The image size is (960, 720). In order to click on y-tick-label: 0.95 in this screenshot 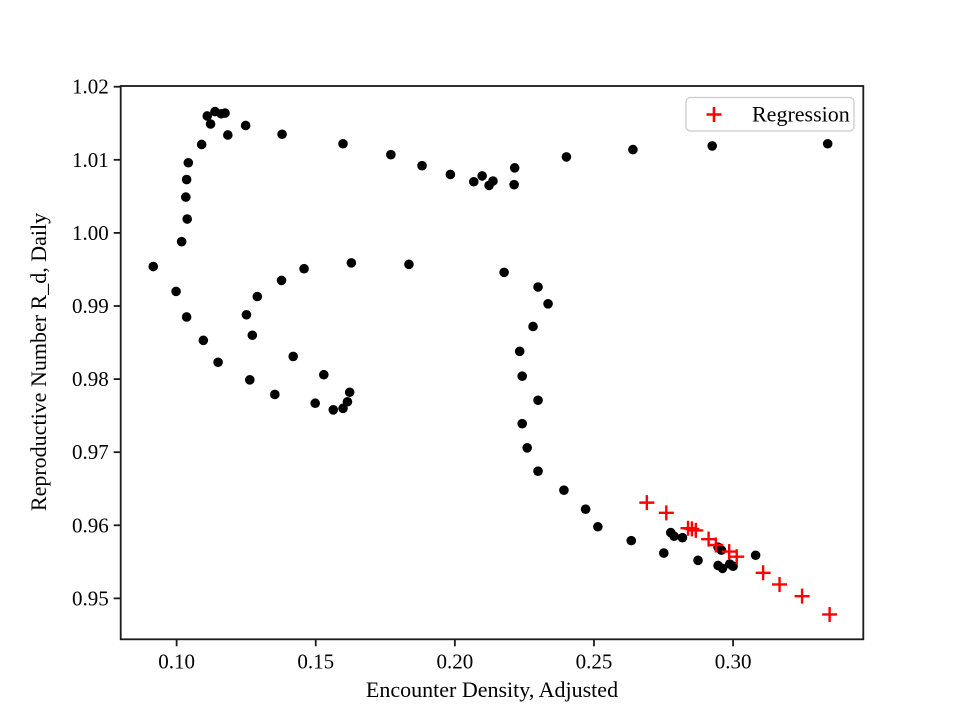, I will do `click(90, 598)`.